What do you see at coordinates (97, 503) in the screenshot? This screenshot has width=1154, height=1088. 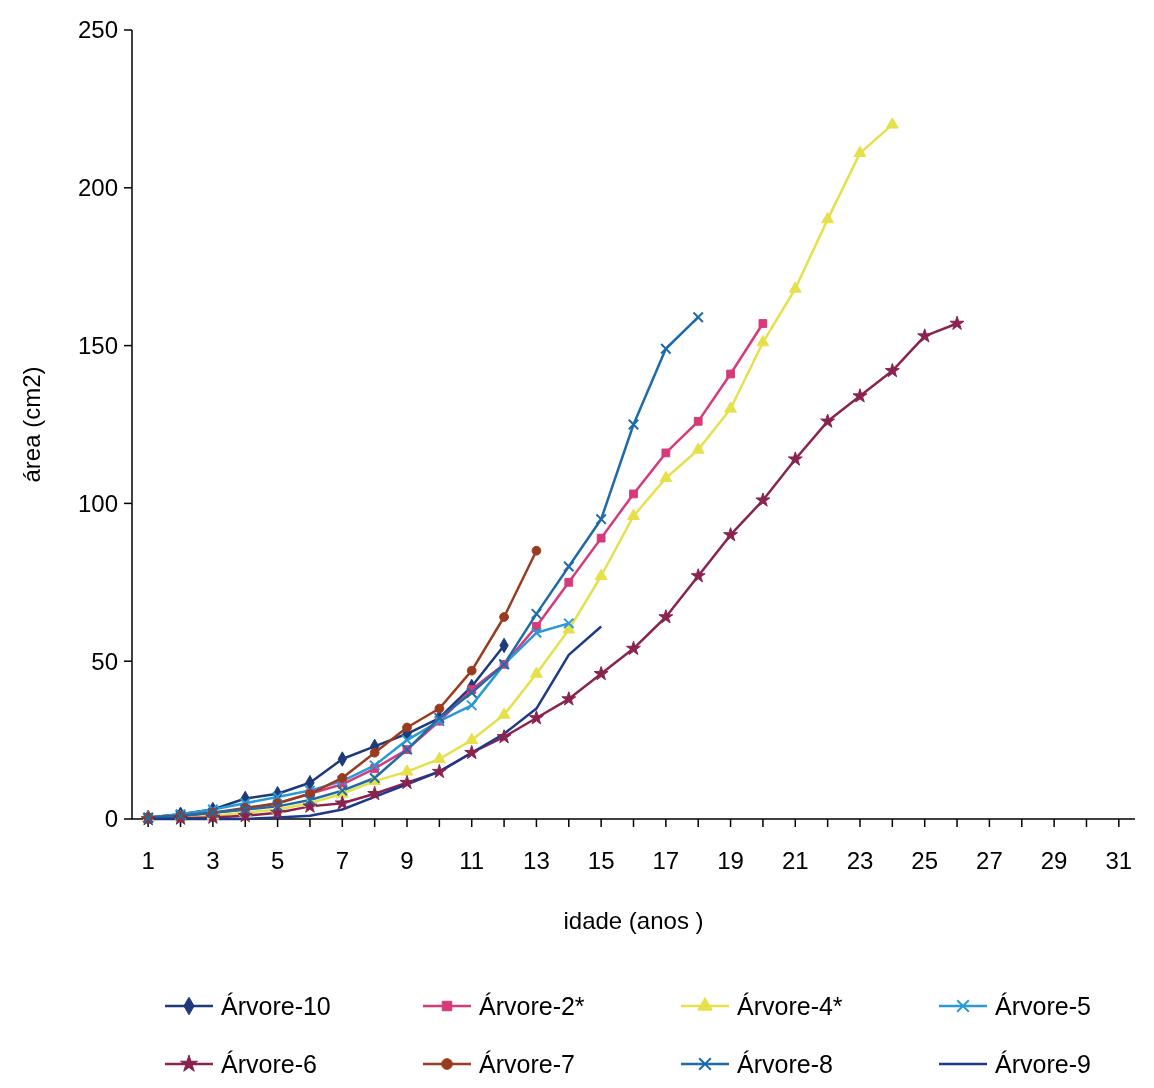 I see `y-tick-label: 100` at bounding box center [97, 503].